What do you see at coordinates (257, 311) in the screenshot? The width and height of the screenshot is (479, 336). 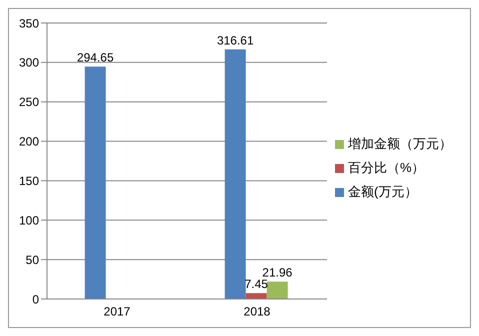 I see `x-tick-label: 2018` at bounding box center [257, 311].